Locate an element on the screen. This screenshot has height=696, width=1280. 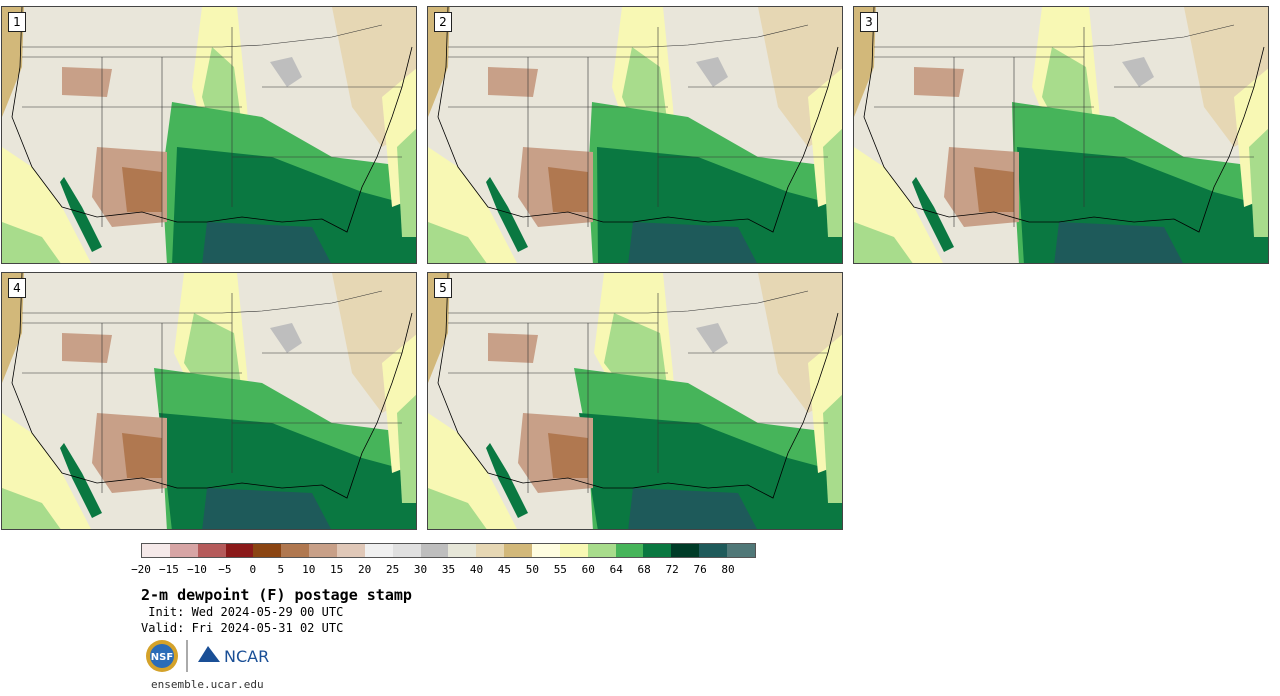
logo-graphic: NSF NCAR is located at coordinates (207, 656).